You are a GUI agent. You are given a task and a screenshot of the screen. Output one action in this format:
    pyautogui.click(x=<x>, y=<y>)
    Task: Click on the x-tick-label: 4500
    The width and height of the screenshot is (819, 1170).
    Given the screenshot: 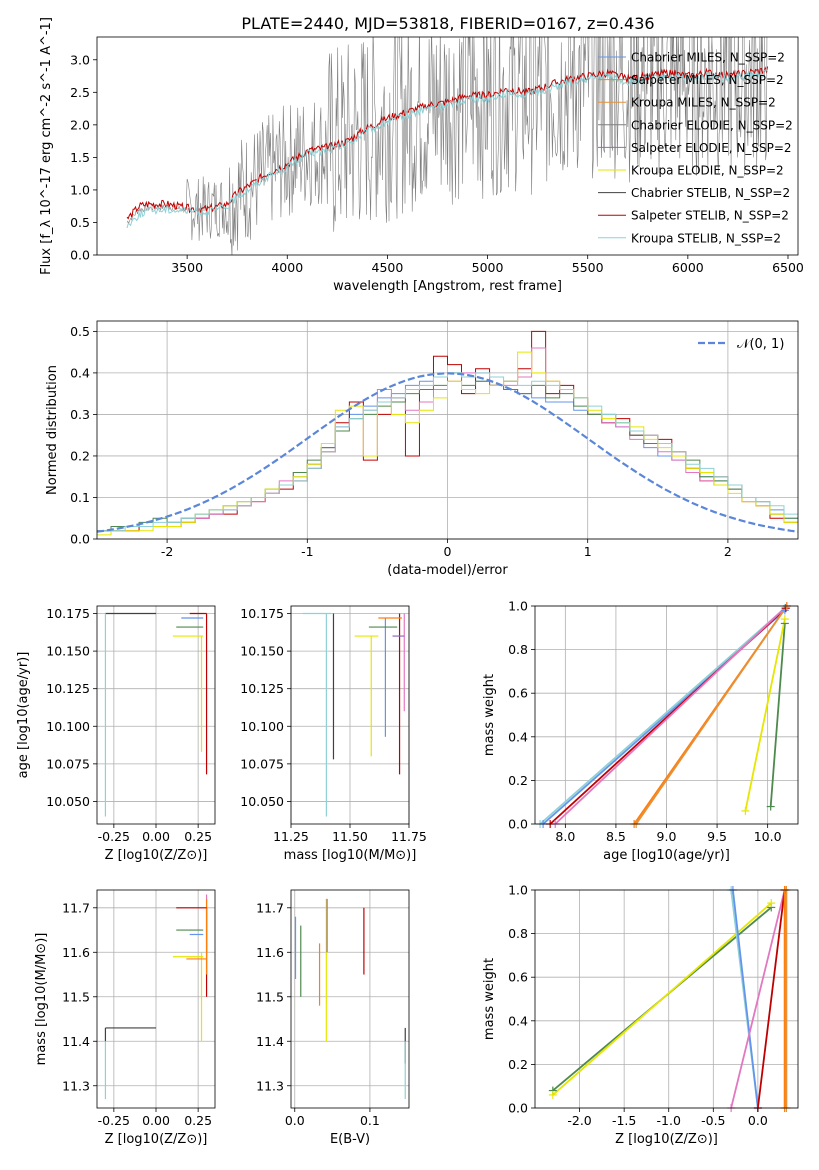 What is the action you would take?
    pyautogui.click(x=388, y=267)
    